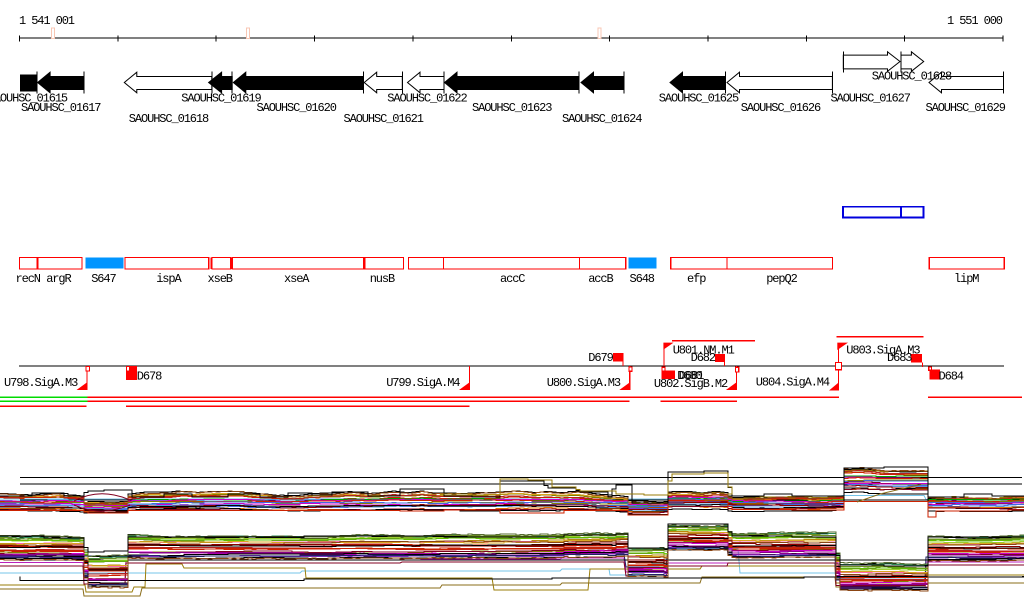 Image resolution: width=1024 pixels, height=611 pixels. Describe the element at coordinates (699, 98) in the screenshot. I see `svg-text: SAOUHSC_01625` at that location.